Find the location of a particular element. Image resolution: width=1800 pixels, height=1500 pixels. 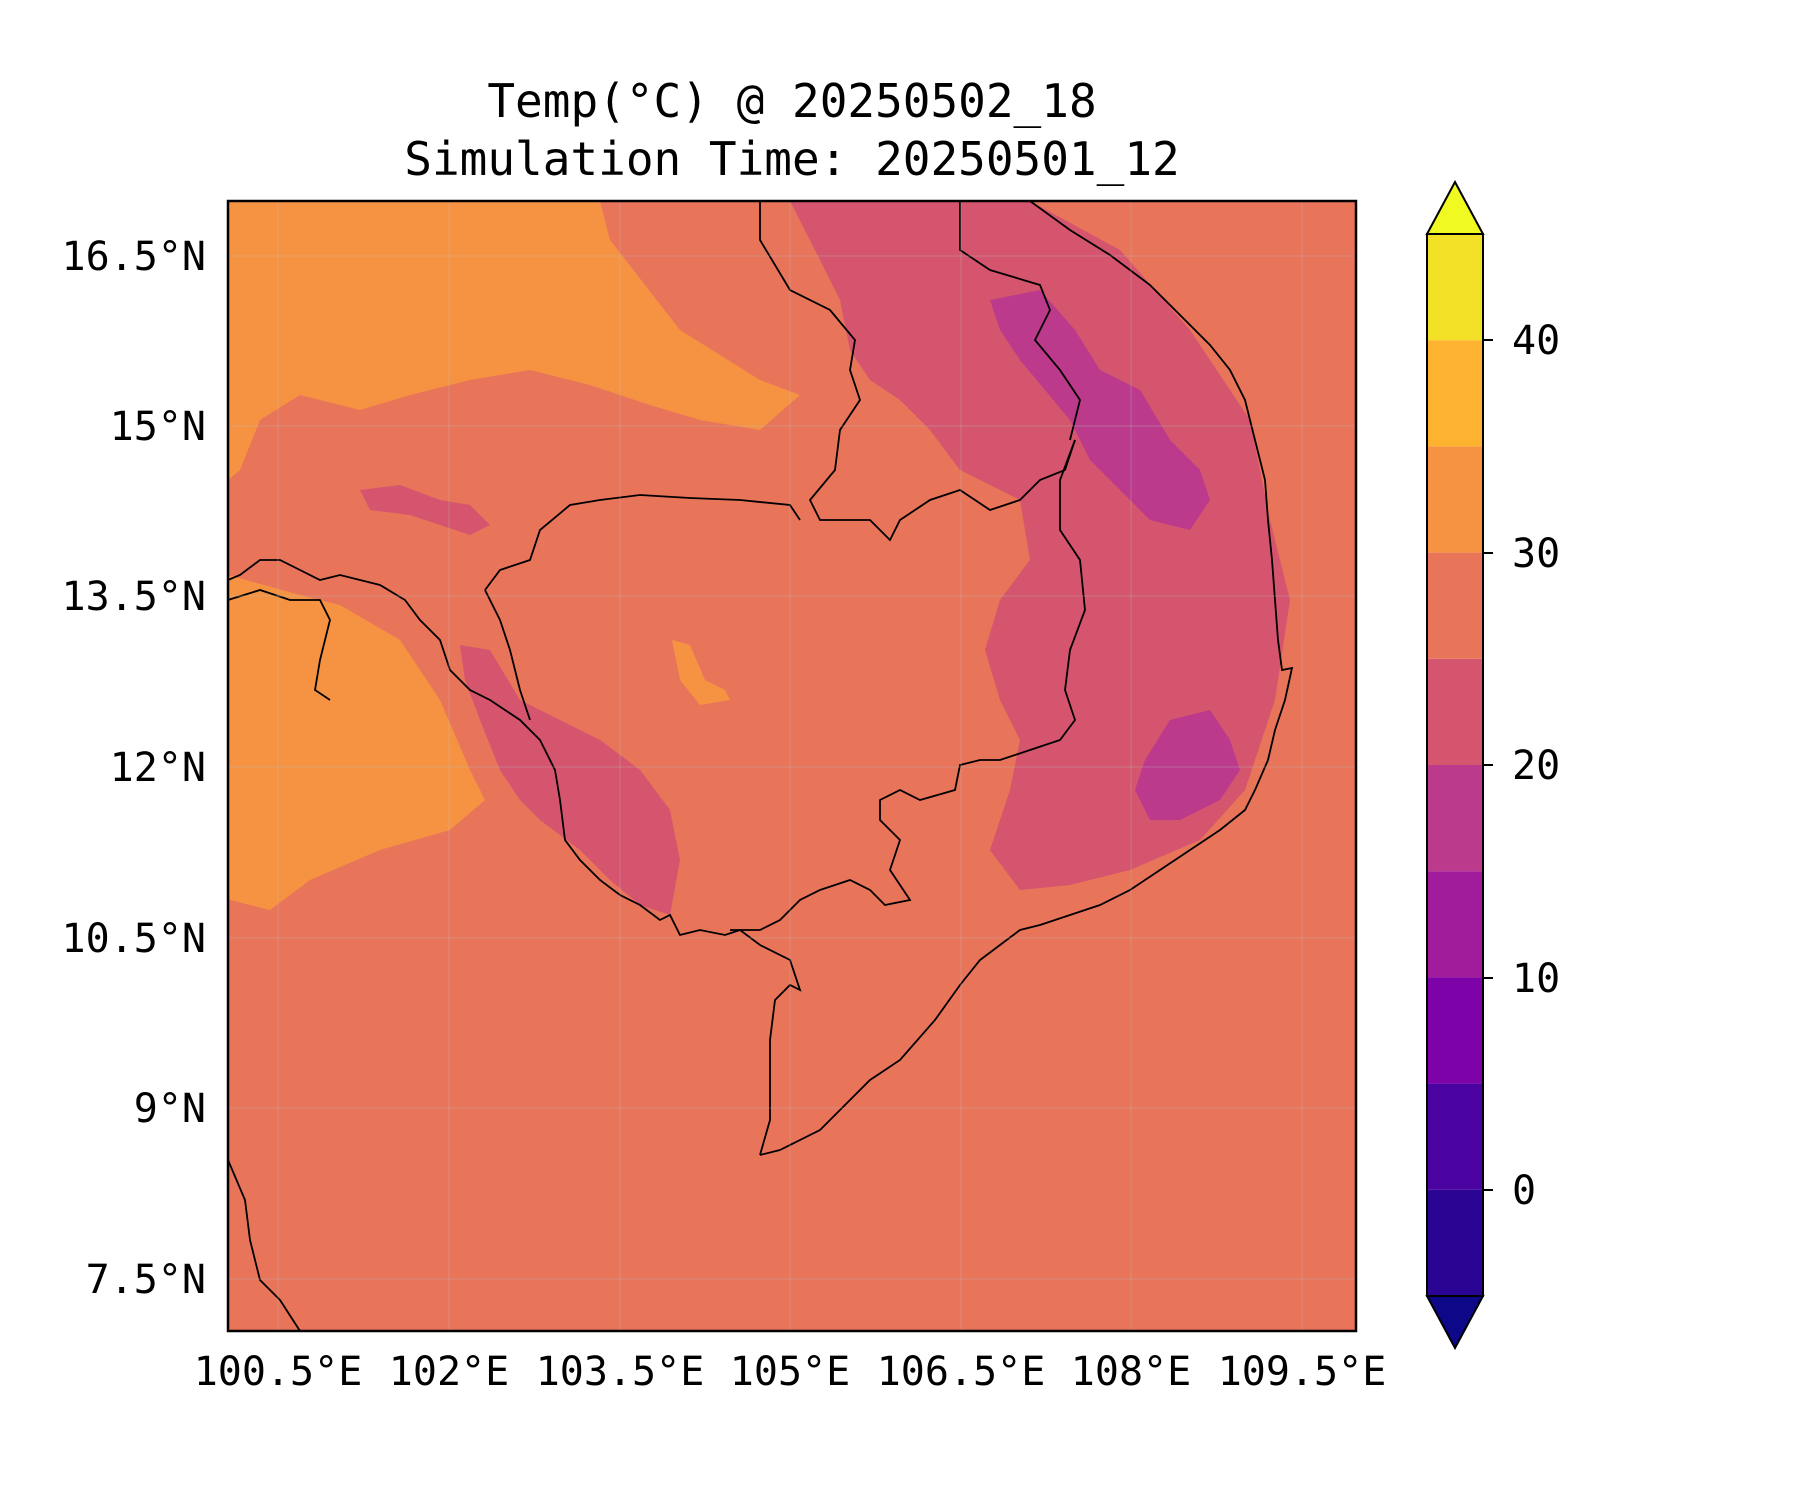

cool-band-north-thai is located at coordinates (425, 510).